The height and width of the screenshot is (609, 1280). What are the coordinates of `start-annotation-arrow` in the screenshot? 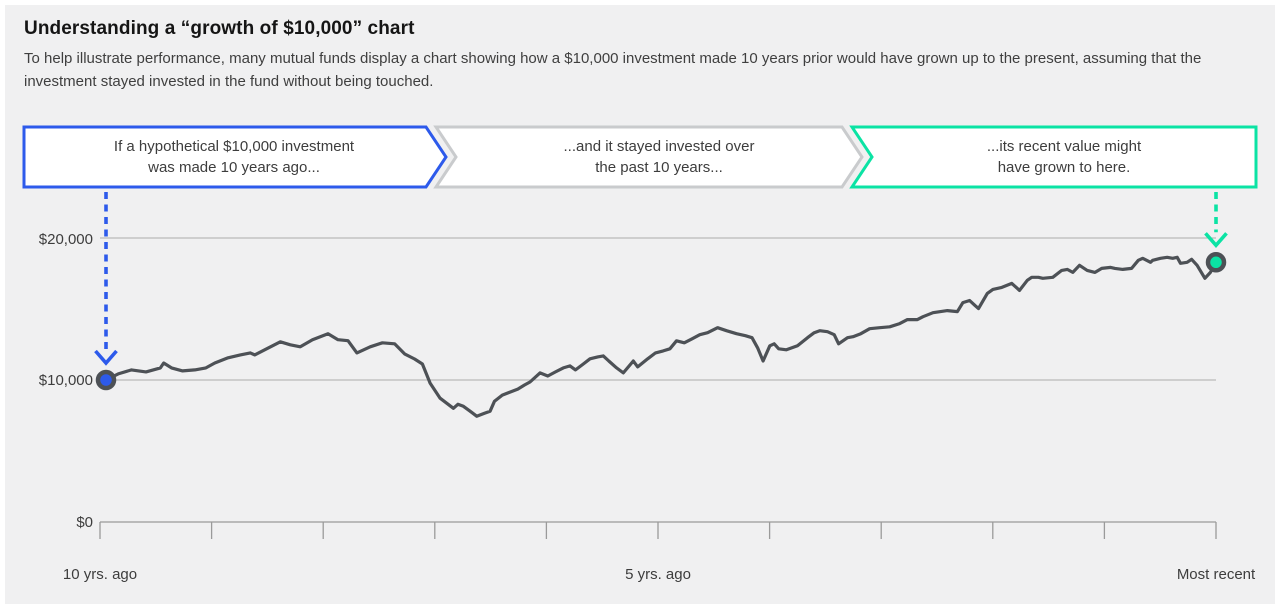 It's located at (106, 279).